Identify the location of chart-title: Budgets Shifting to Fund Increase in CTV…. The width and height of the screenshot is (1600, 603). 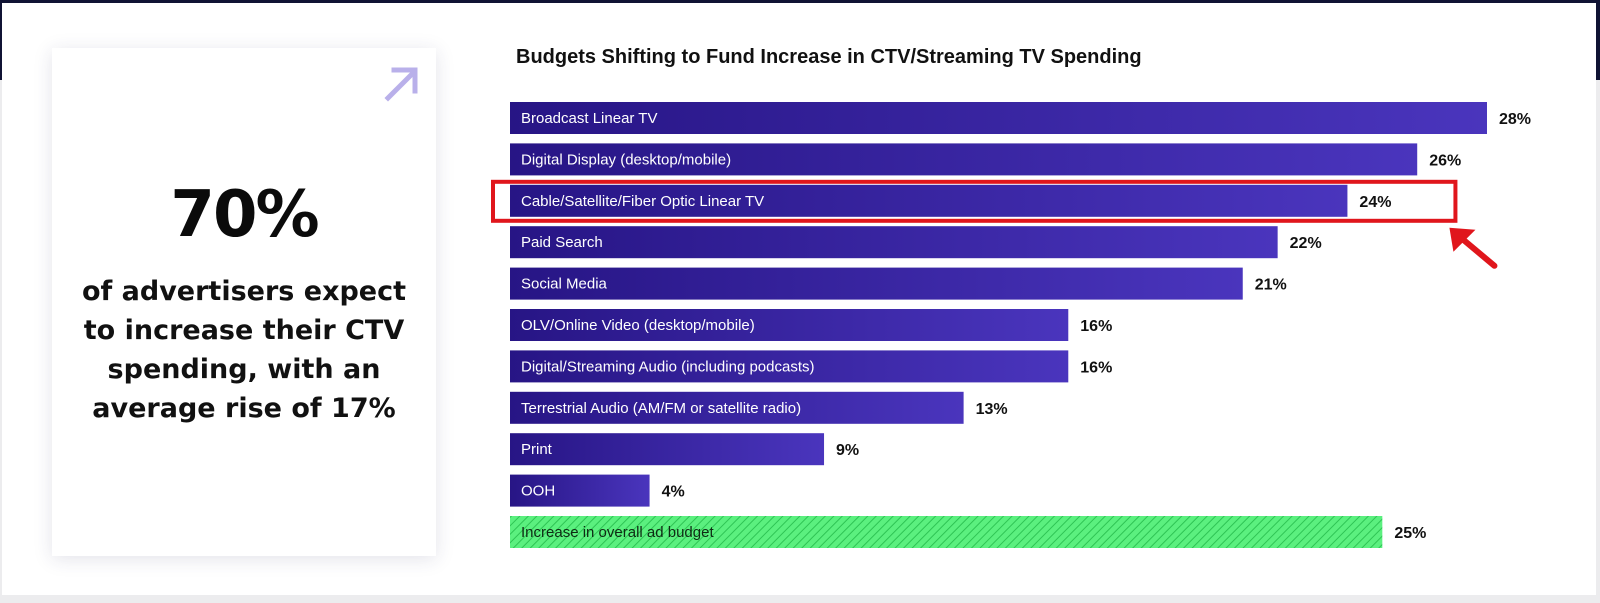
(829, 57).